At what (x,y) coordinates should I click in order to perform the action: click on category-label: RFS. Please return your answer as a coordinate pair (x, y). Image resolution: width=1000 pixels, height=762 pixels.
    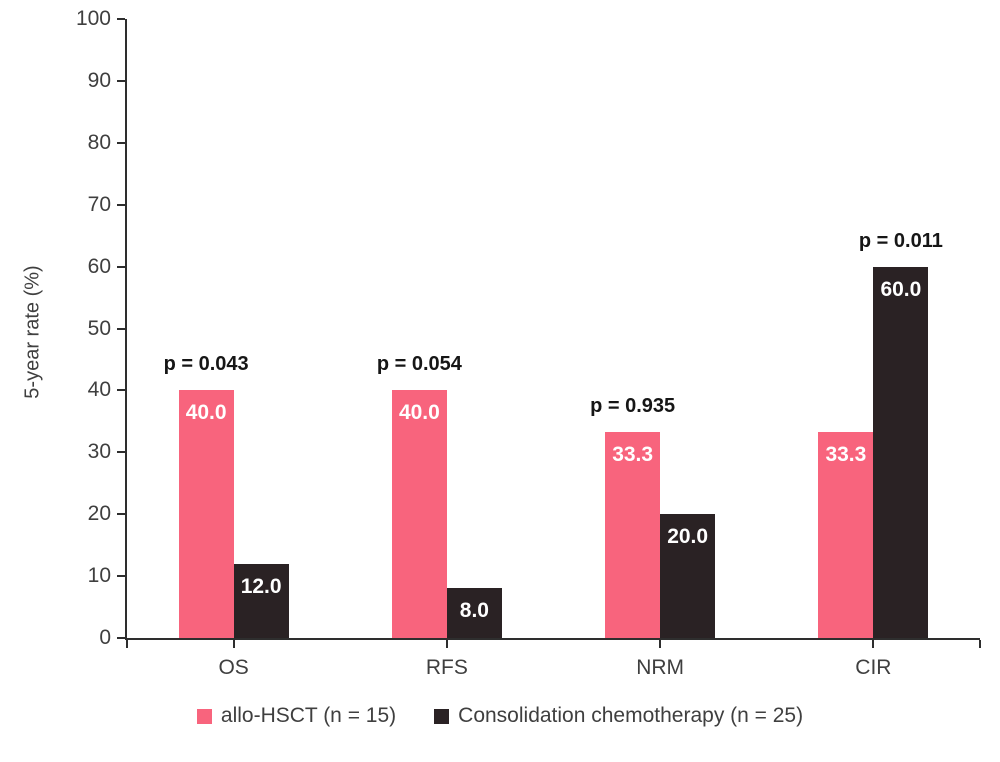
    Looking at the image, I should click on (446, 667).